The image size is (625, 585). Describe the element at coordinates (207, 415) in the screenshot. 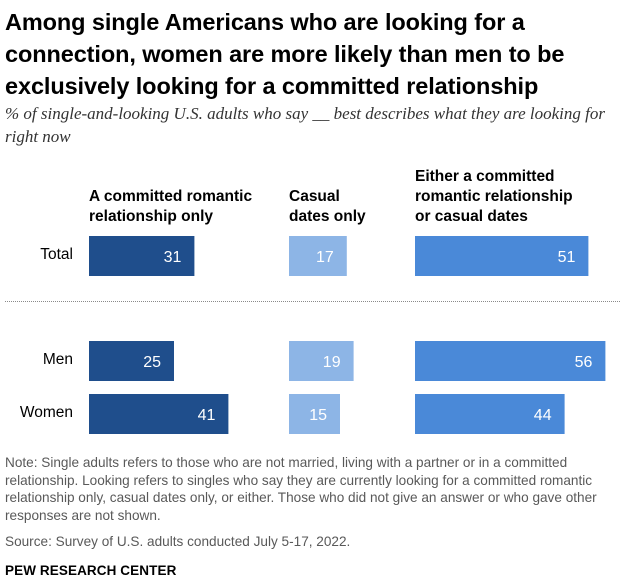

I see `value-label-committed-women: 41` at that location.